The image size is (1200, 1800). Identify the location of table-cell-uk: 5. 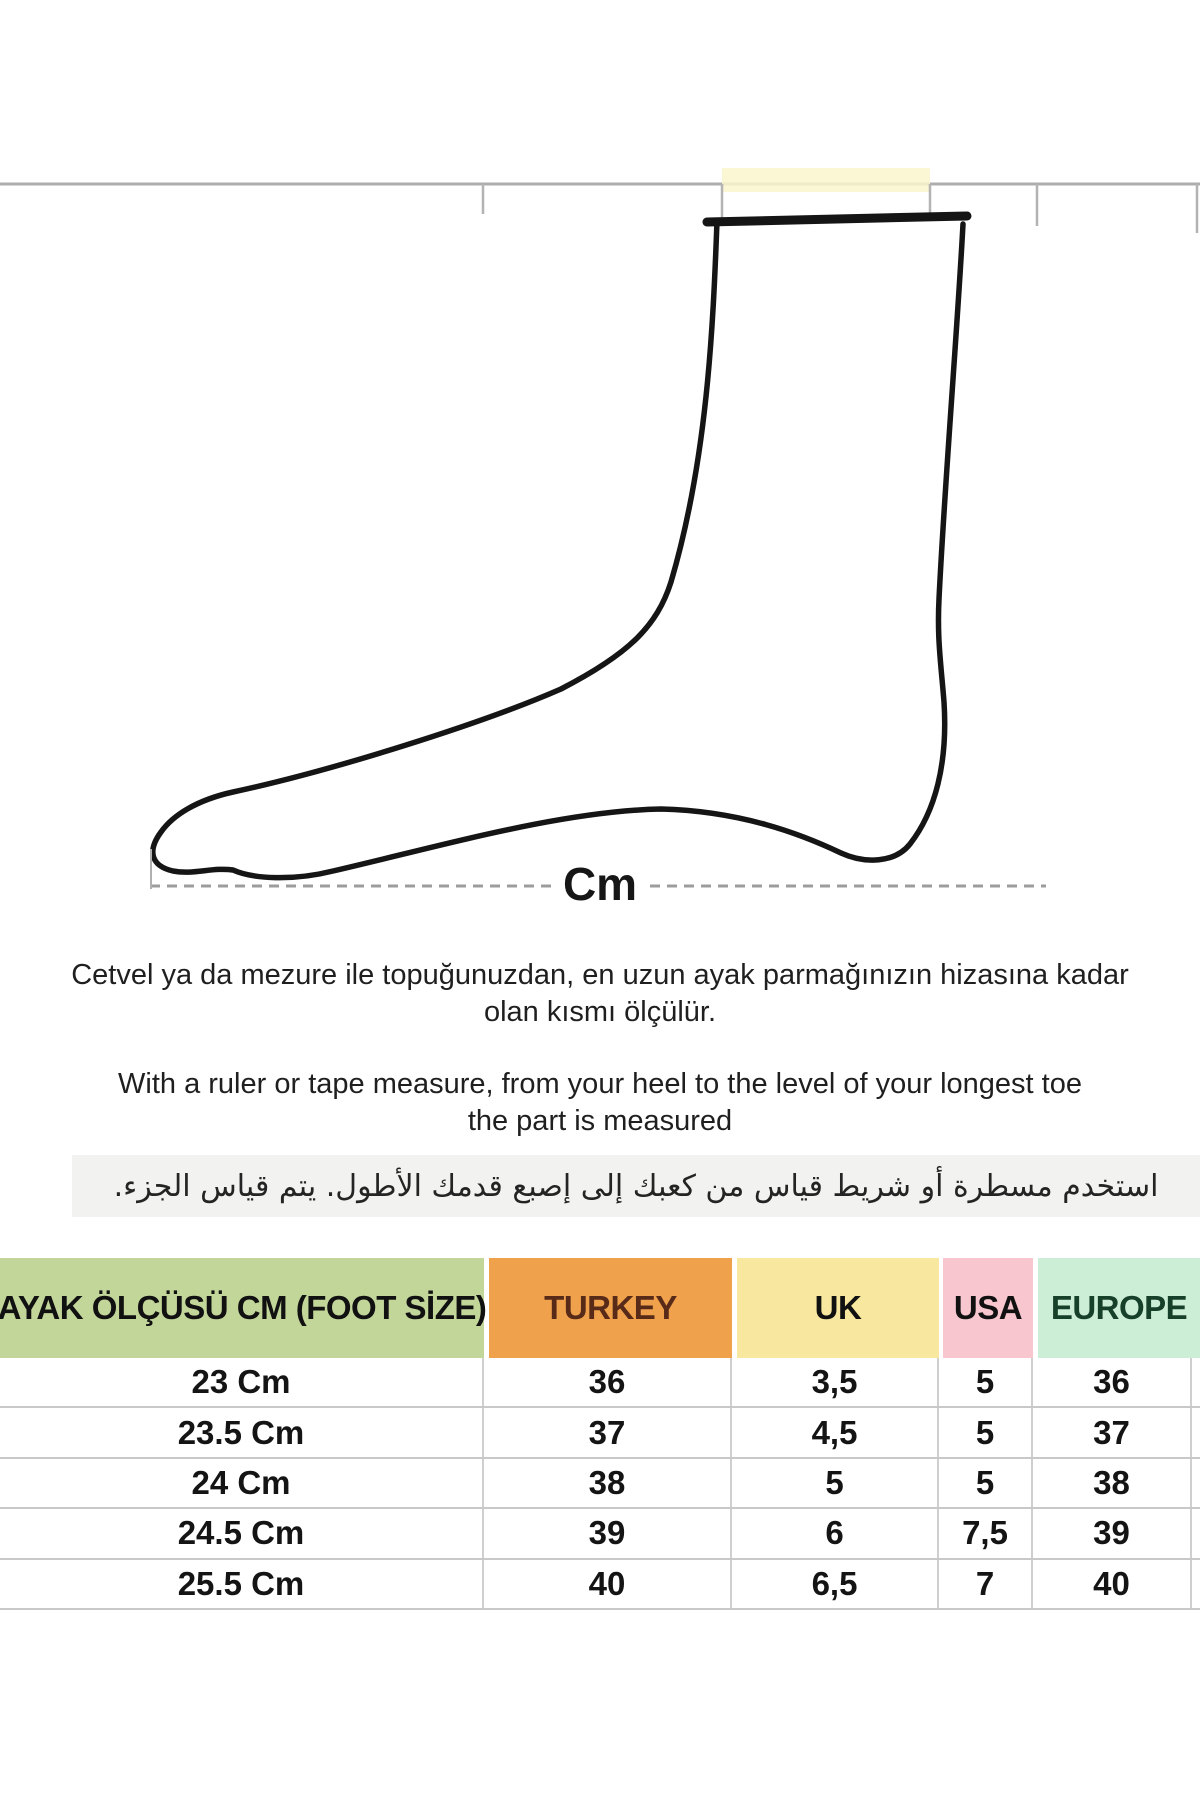
(835, 1483).